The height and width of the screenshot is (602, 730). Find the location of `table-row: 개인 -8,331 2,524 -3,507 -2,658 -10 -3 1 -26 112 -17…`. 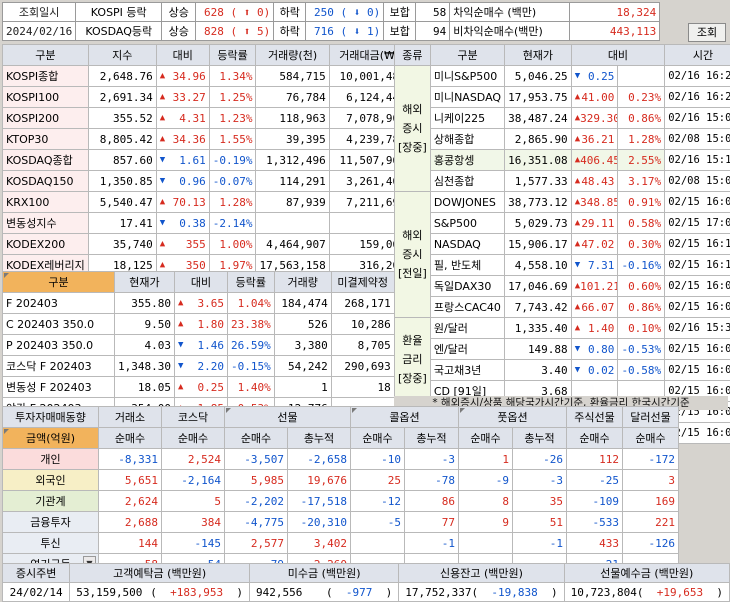

table-row: 개인 -8,331 2,524 -3,507 -2,658 -10 -3 1 -26 112 -17… is located at coordinates (340, 459).